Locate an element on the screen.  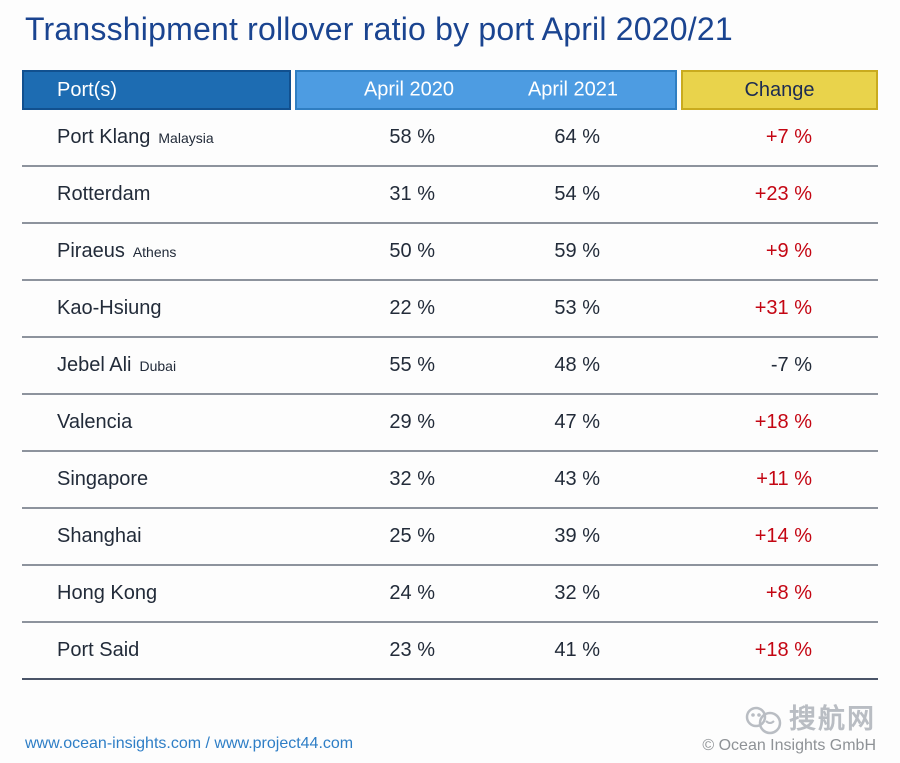
table-row: Valencia 29 % 47 % +18 % is located at coordinates (450, 423).